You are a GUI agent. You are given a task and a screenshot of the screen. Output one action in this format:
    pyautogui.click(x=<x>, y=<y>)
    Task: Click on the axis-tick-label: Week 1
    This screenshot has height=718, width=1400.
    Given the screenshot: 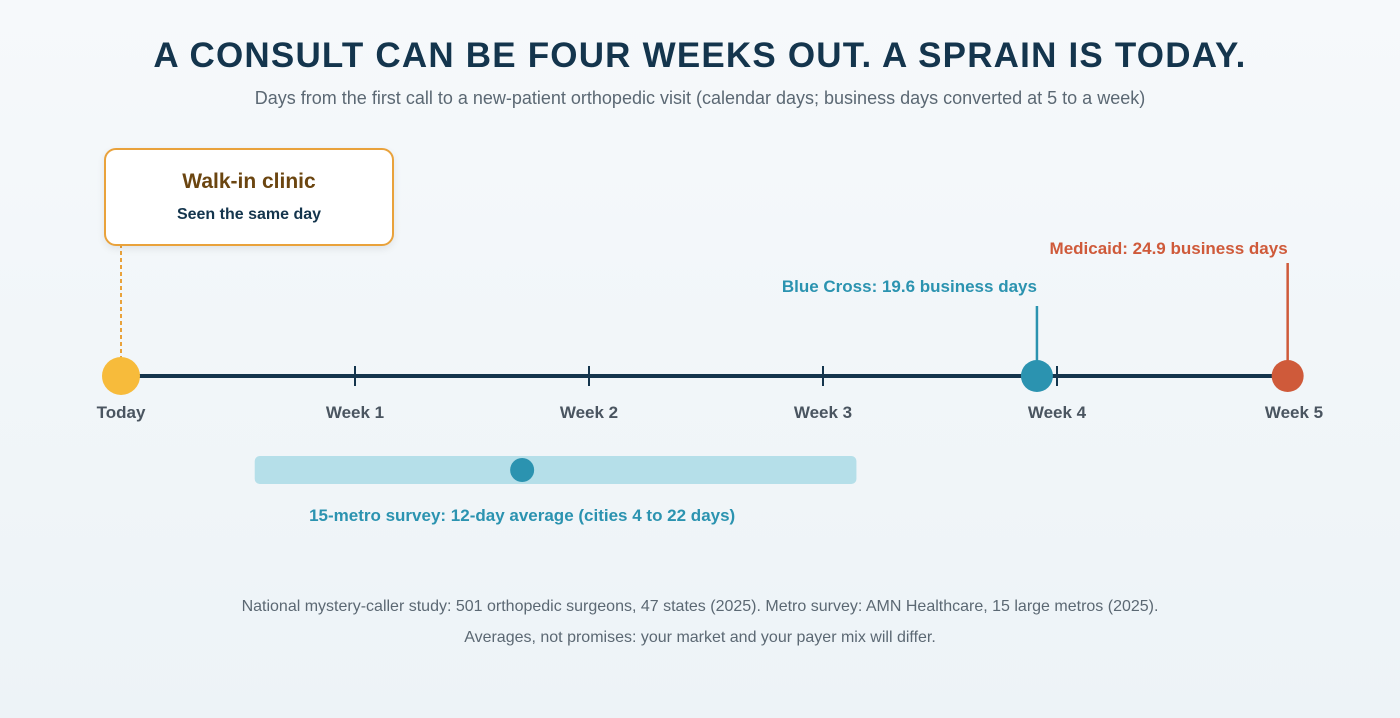 What is the action you would take?
    pyautogui.click(x=355, y=412)
    